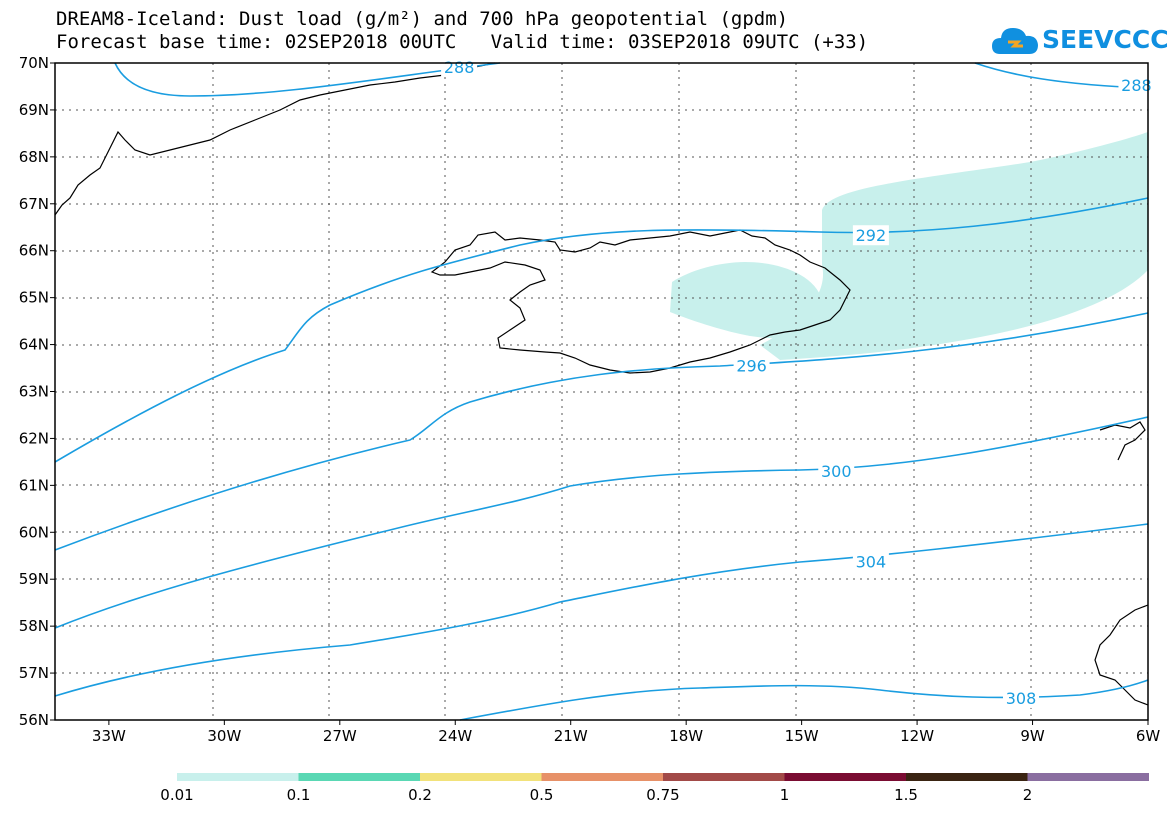 The image size is (1175, 815). I want to click on colorbar-label: 2, so click(1028, 795).